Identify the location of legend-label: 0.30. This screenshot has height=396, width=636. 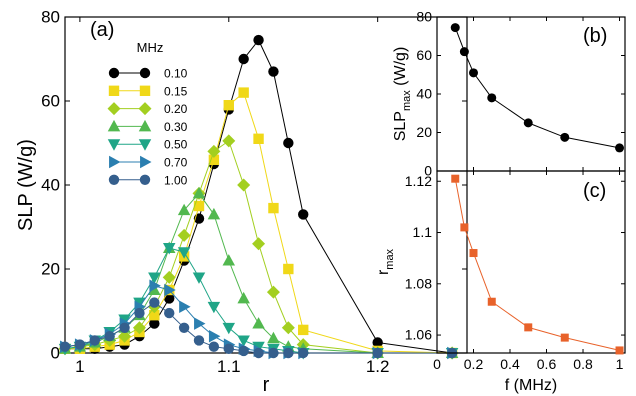
(176, 127).